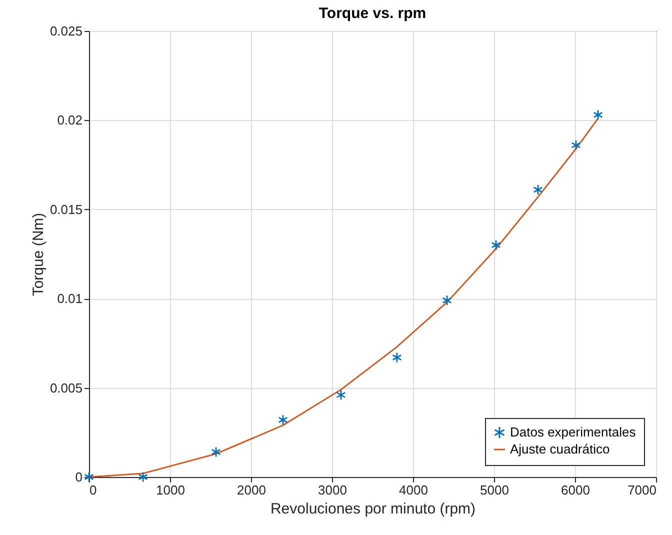 The image size is (672, 535). I want to click on y-axis-title: Torque (Nm), so click(38, 254).